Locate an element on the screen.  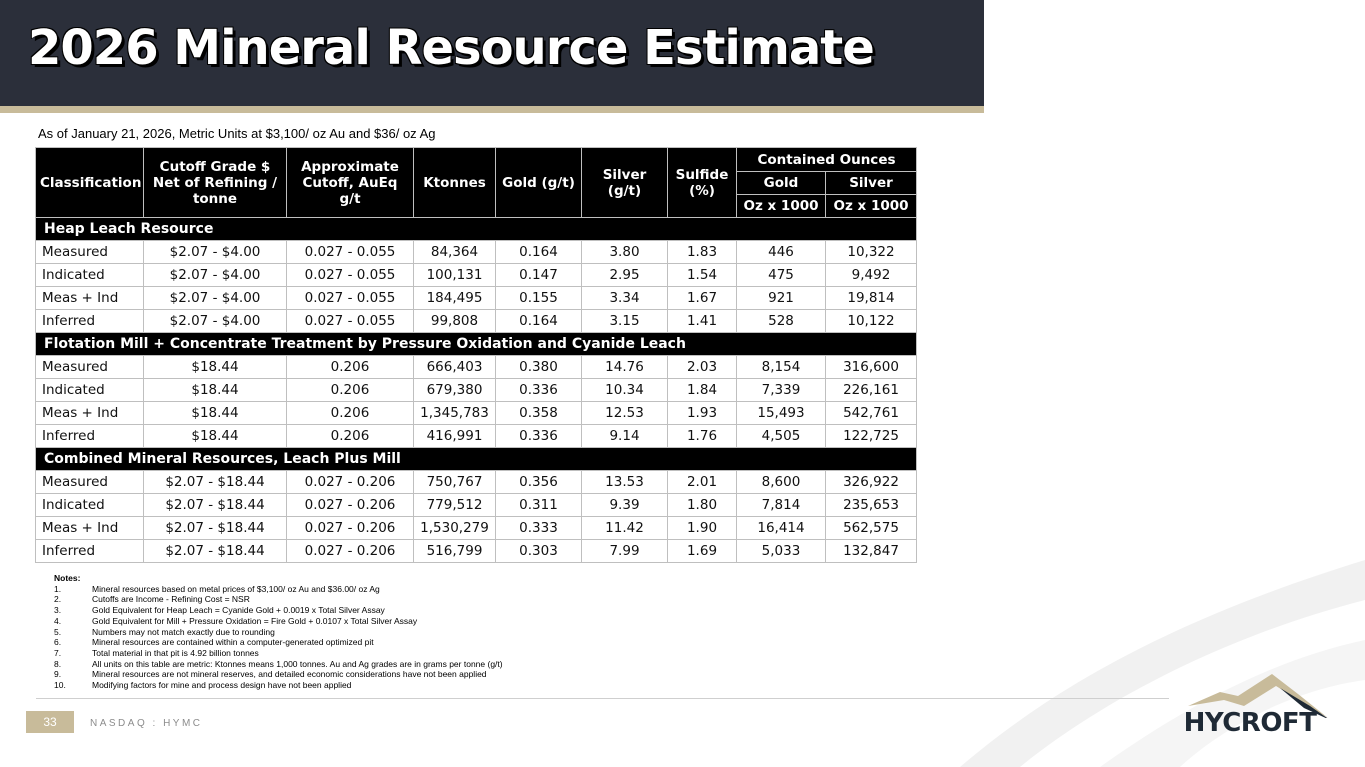
silver-cell: 2.95 is located at coordinates (625, 275).